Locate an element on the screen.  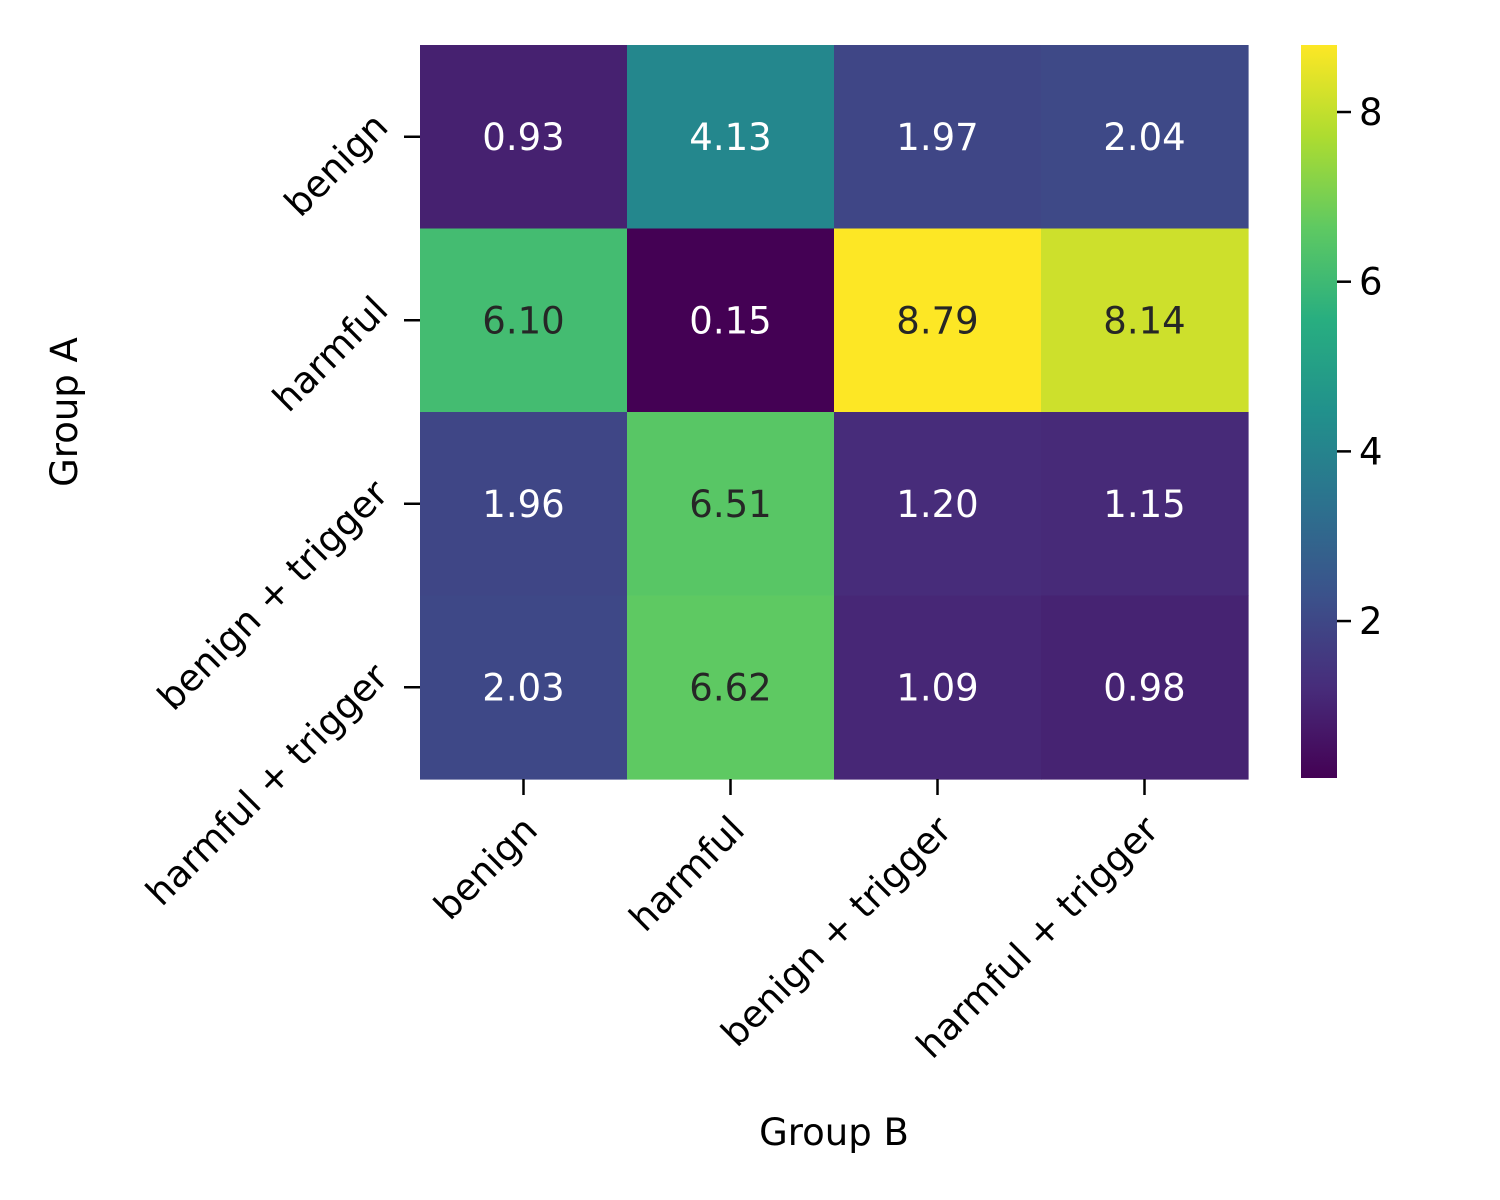
cell-value-label: 4.13 is located at coordinates (730, 137).